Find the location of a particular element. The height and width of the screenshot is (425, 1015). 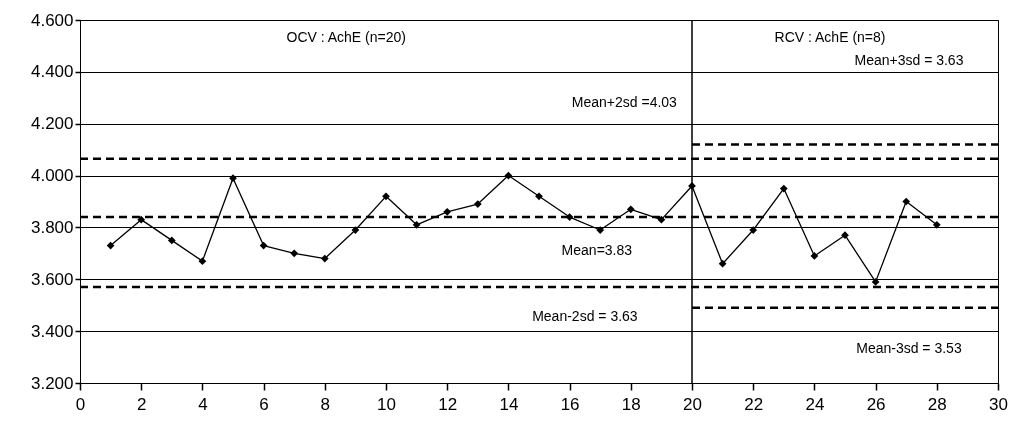

x-tick-label: 30 is located at coordinates (998, 404).